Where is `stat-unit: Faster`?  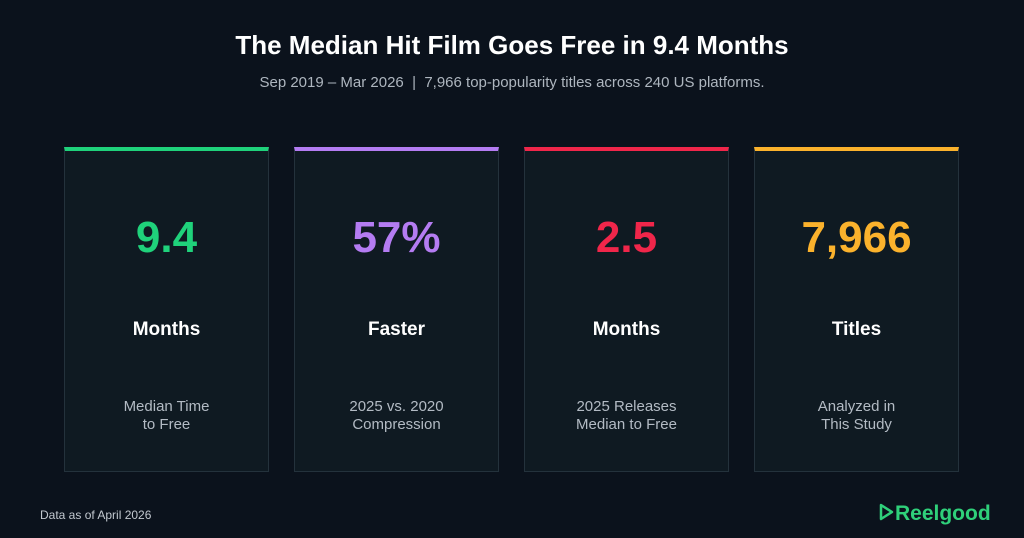
stat-unit: Faster is located at coordinates (396, 329).